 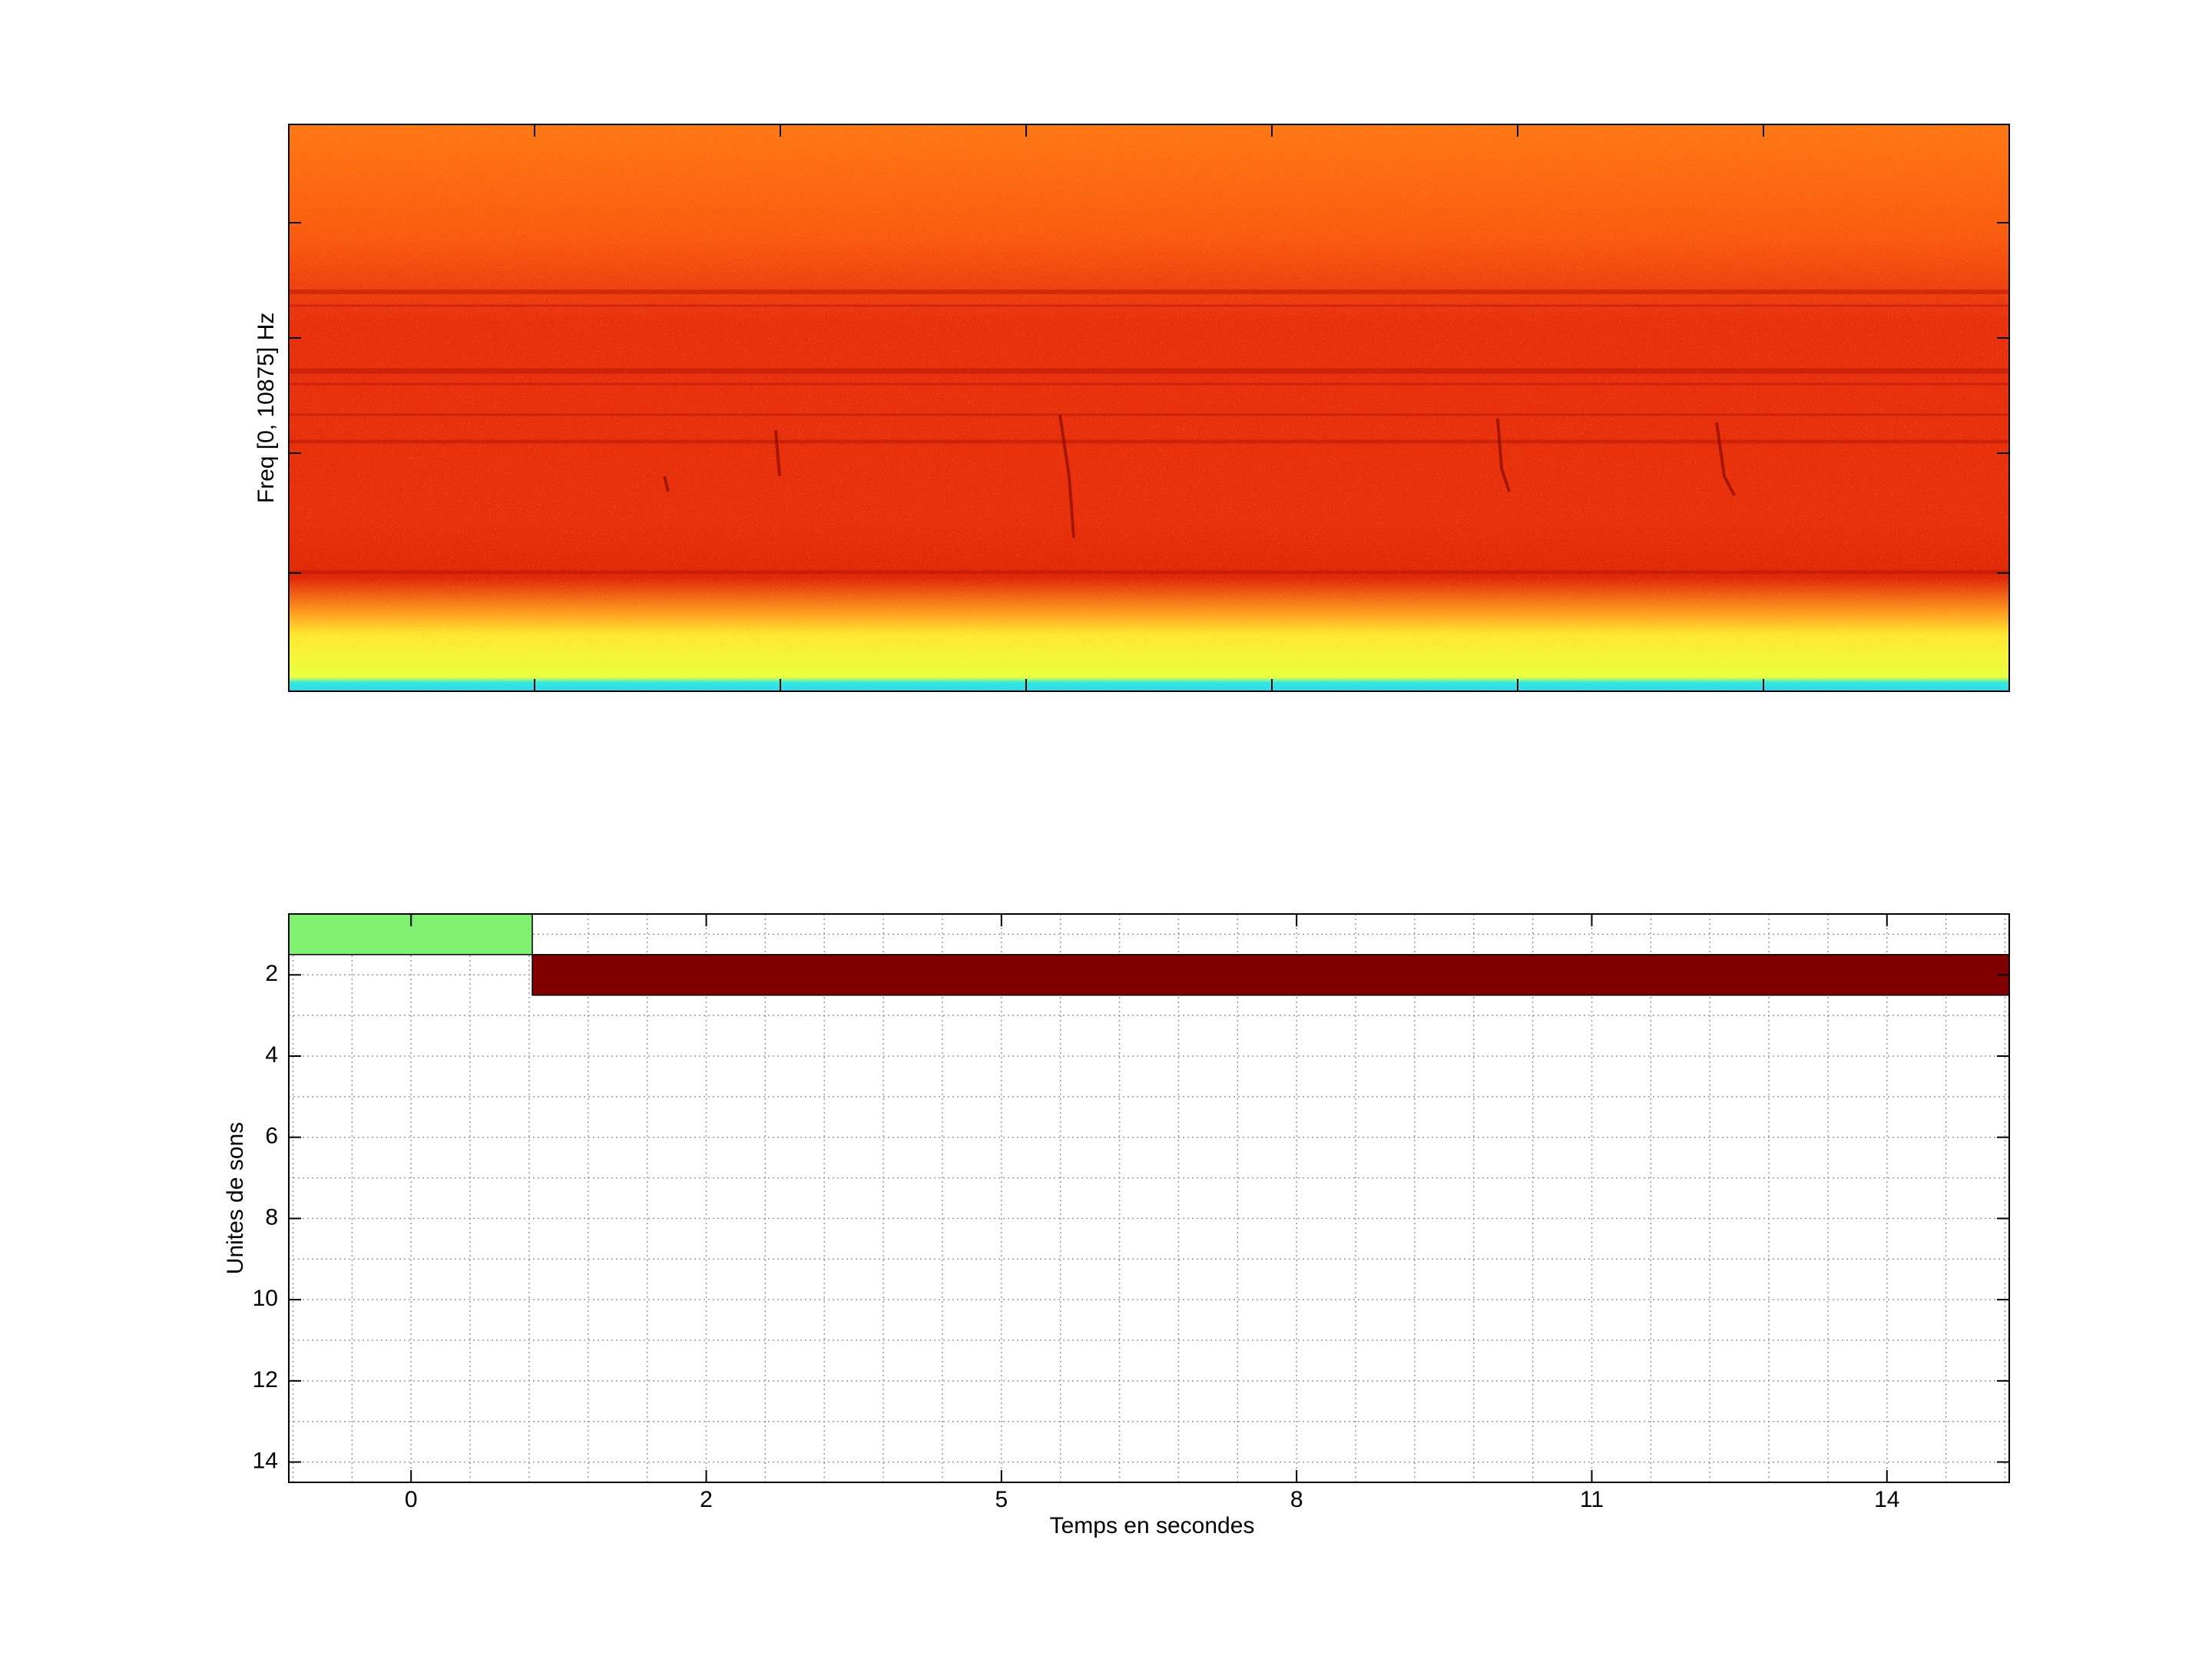 I want to click on spectrogram-bands, so click(x=1149, y=433).